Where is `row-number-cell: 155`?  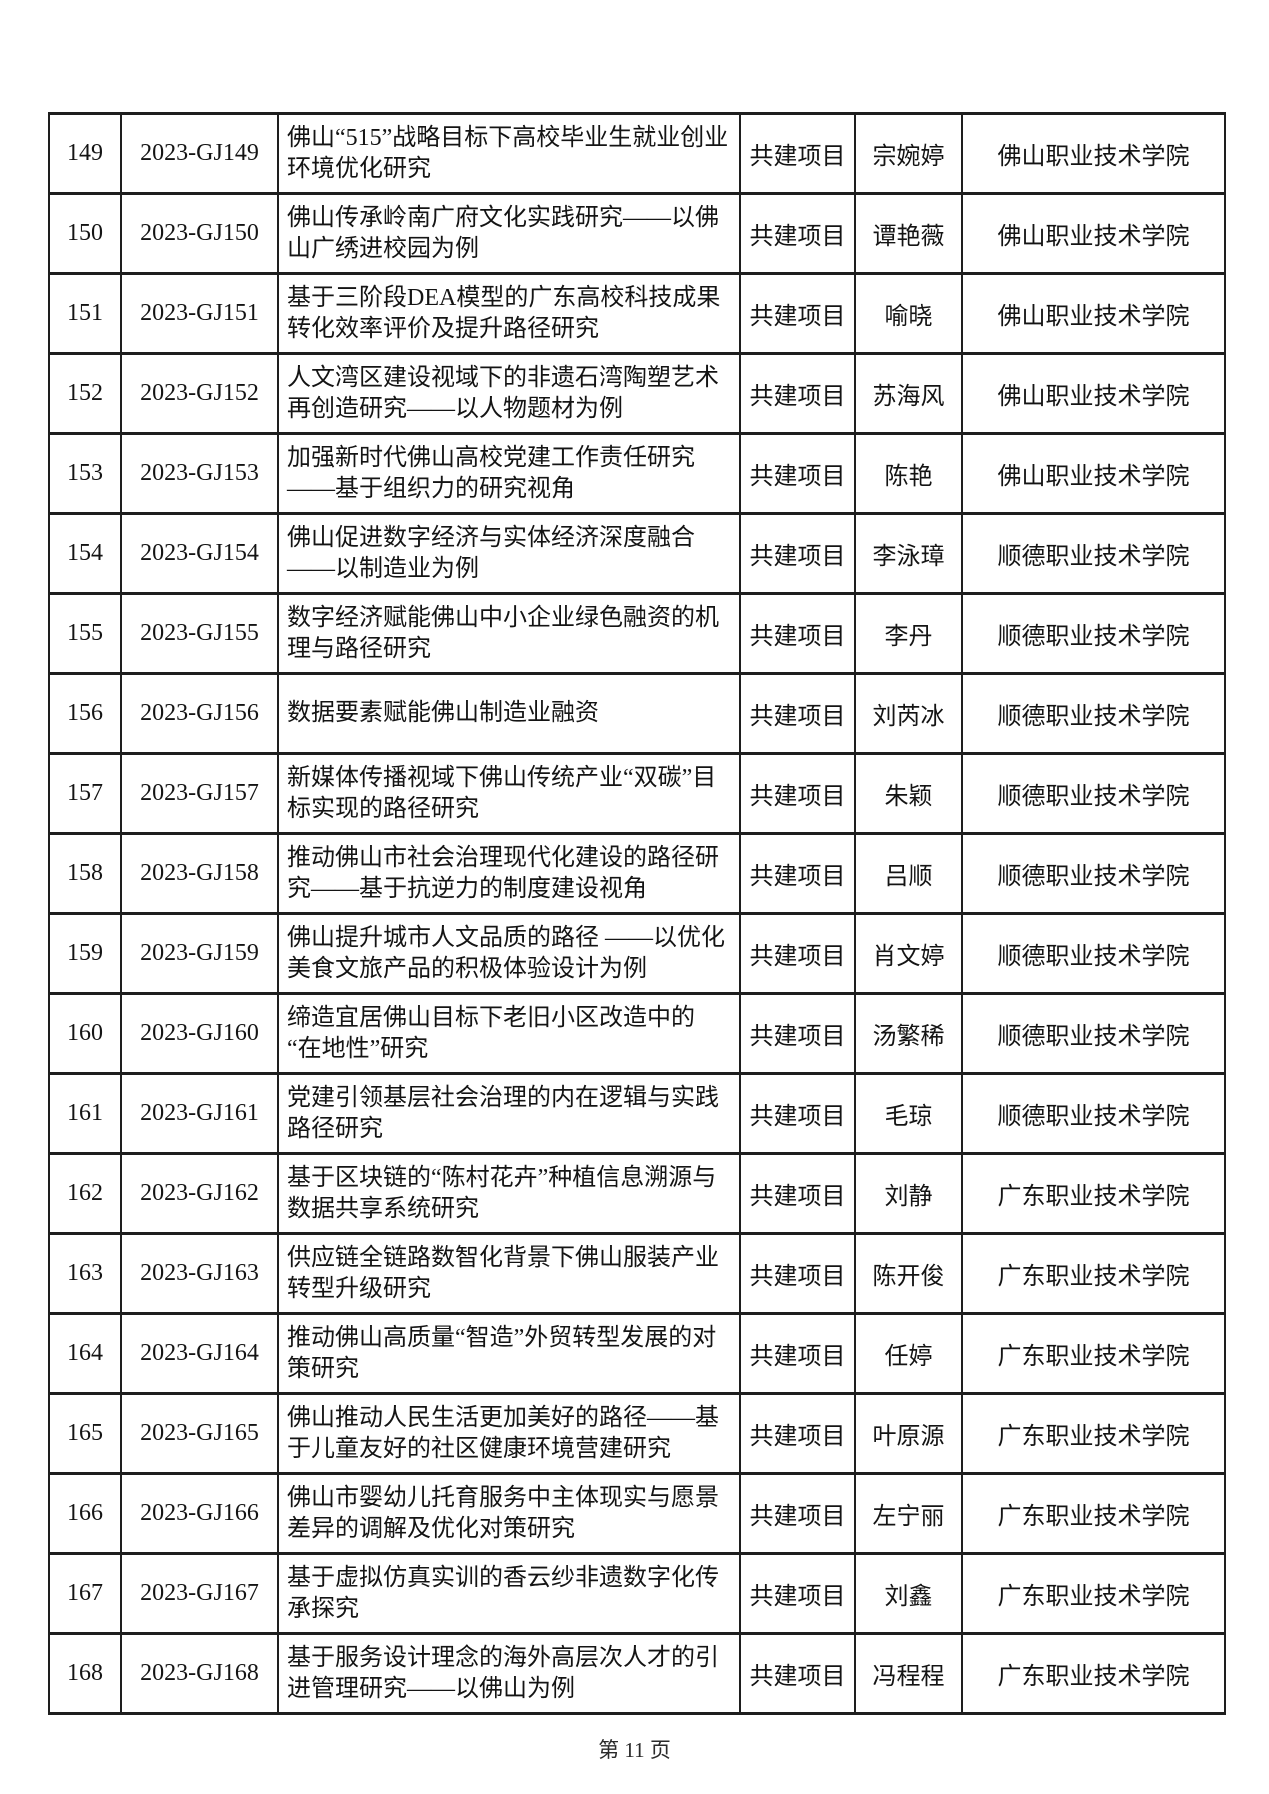 row-number-cell: 155 is located at coordinates (85, 633).